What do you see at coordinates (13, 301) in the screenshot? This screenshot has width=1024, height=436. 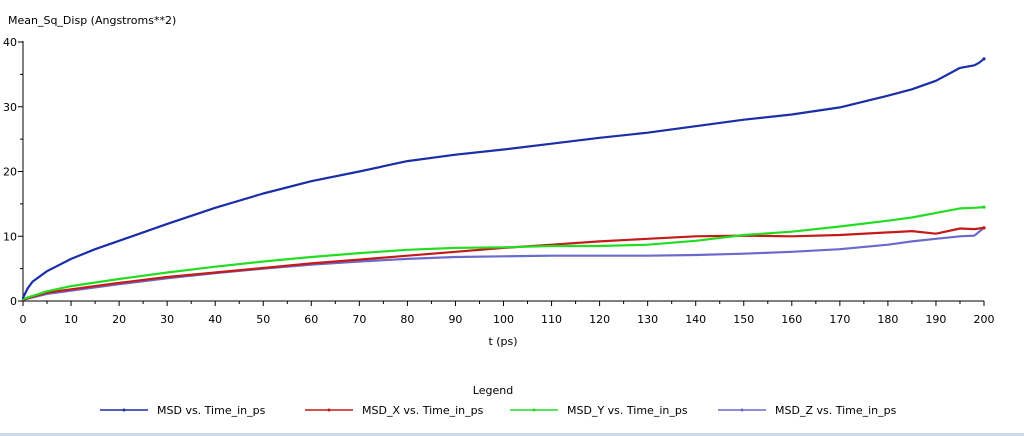 I see `y-tick-label: 0` at bounding box center [13, 301].